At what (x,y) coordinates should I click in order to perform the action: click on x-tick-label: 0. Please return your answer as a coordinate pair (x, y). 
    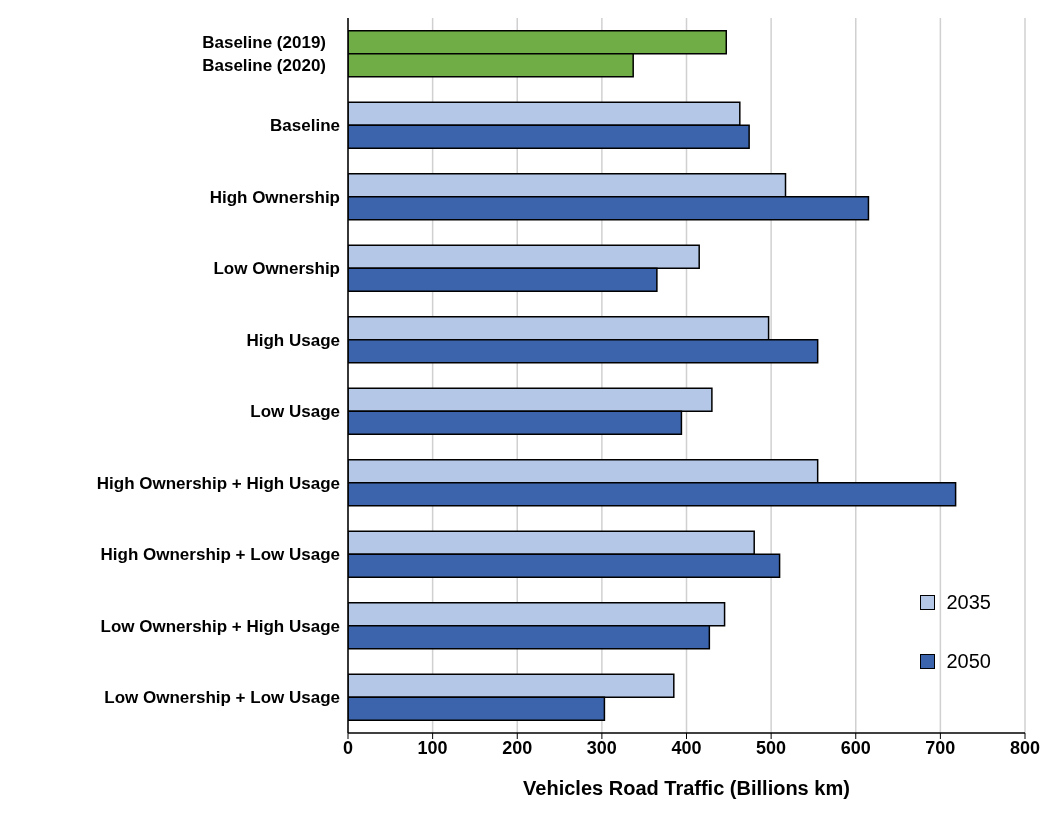
    Looking at the image, I should click on (348, 747).